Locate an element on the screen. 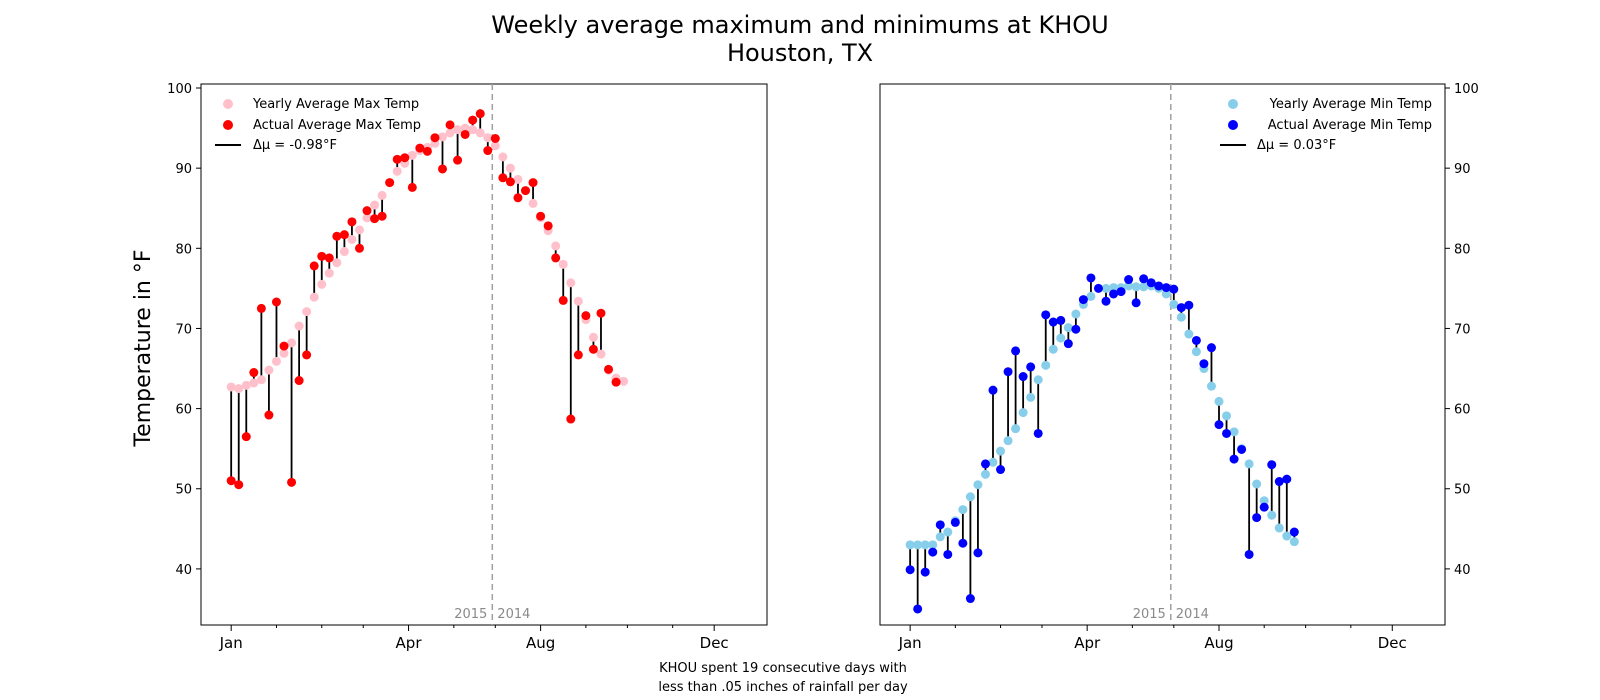 This screenshot has height=700, width=1600. x-tick-label: Apr is located at coordinates (409, 643).